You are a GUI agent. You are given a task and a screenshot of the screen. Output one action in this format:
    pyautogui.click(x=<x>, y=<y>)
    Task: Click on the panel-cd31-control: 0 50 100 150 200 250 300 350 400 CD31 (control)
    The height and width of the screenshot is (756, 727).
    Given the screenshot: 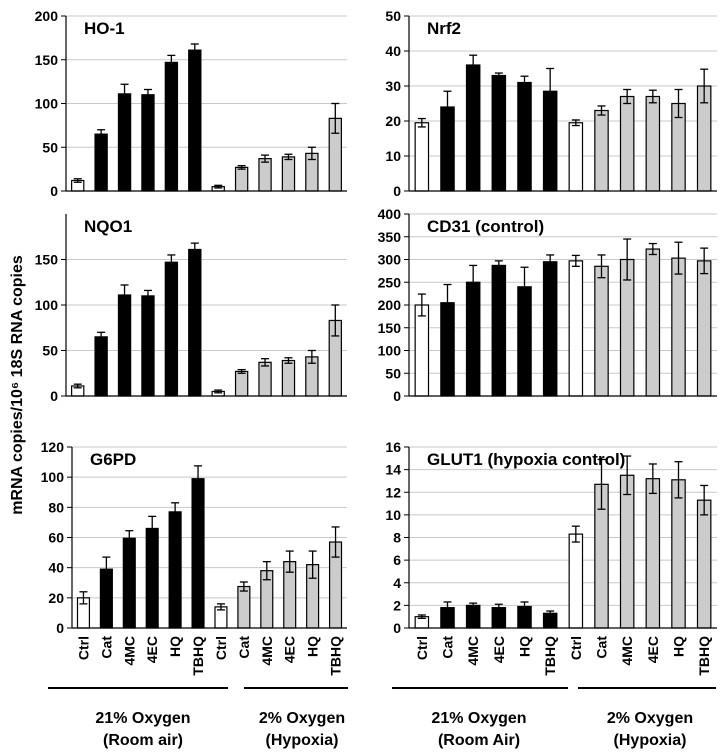 What is the action you would take?
    pyautogui.click(x=547, y=305)
    